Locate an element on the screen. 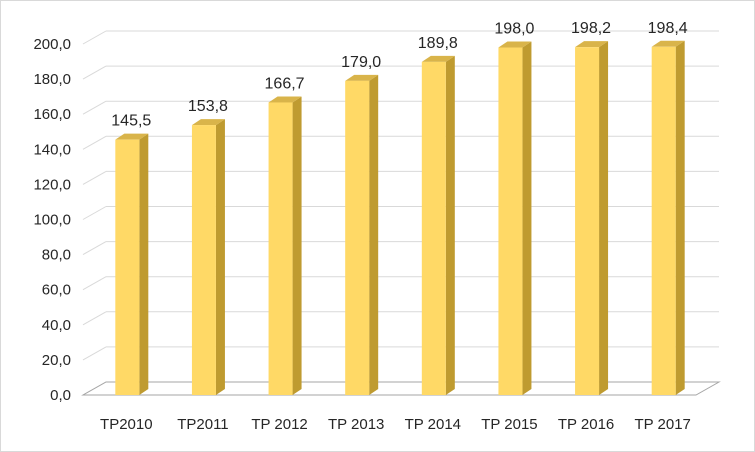 Image resolution: width=755 pixels, height=452 pixels. data-label: 189,8 is located at coordinates (438, 43).